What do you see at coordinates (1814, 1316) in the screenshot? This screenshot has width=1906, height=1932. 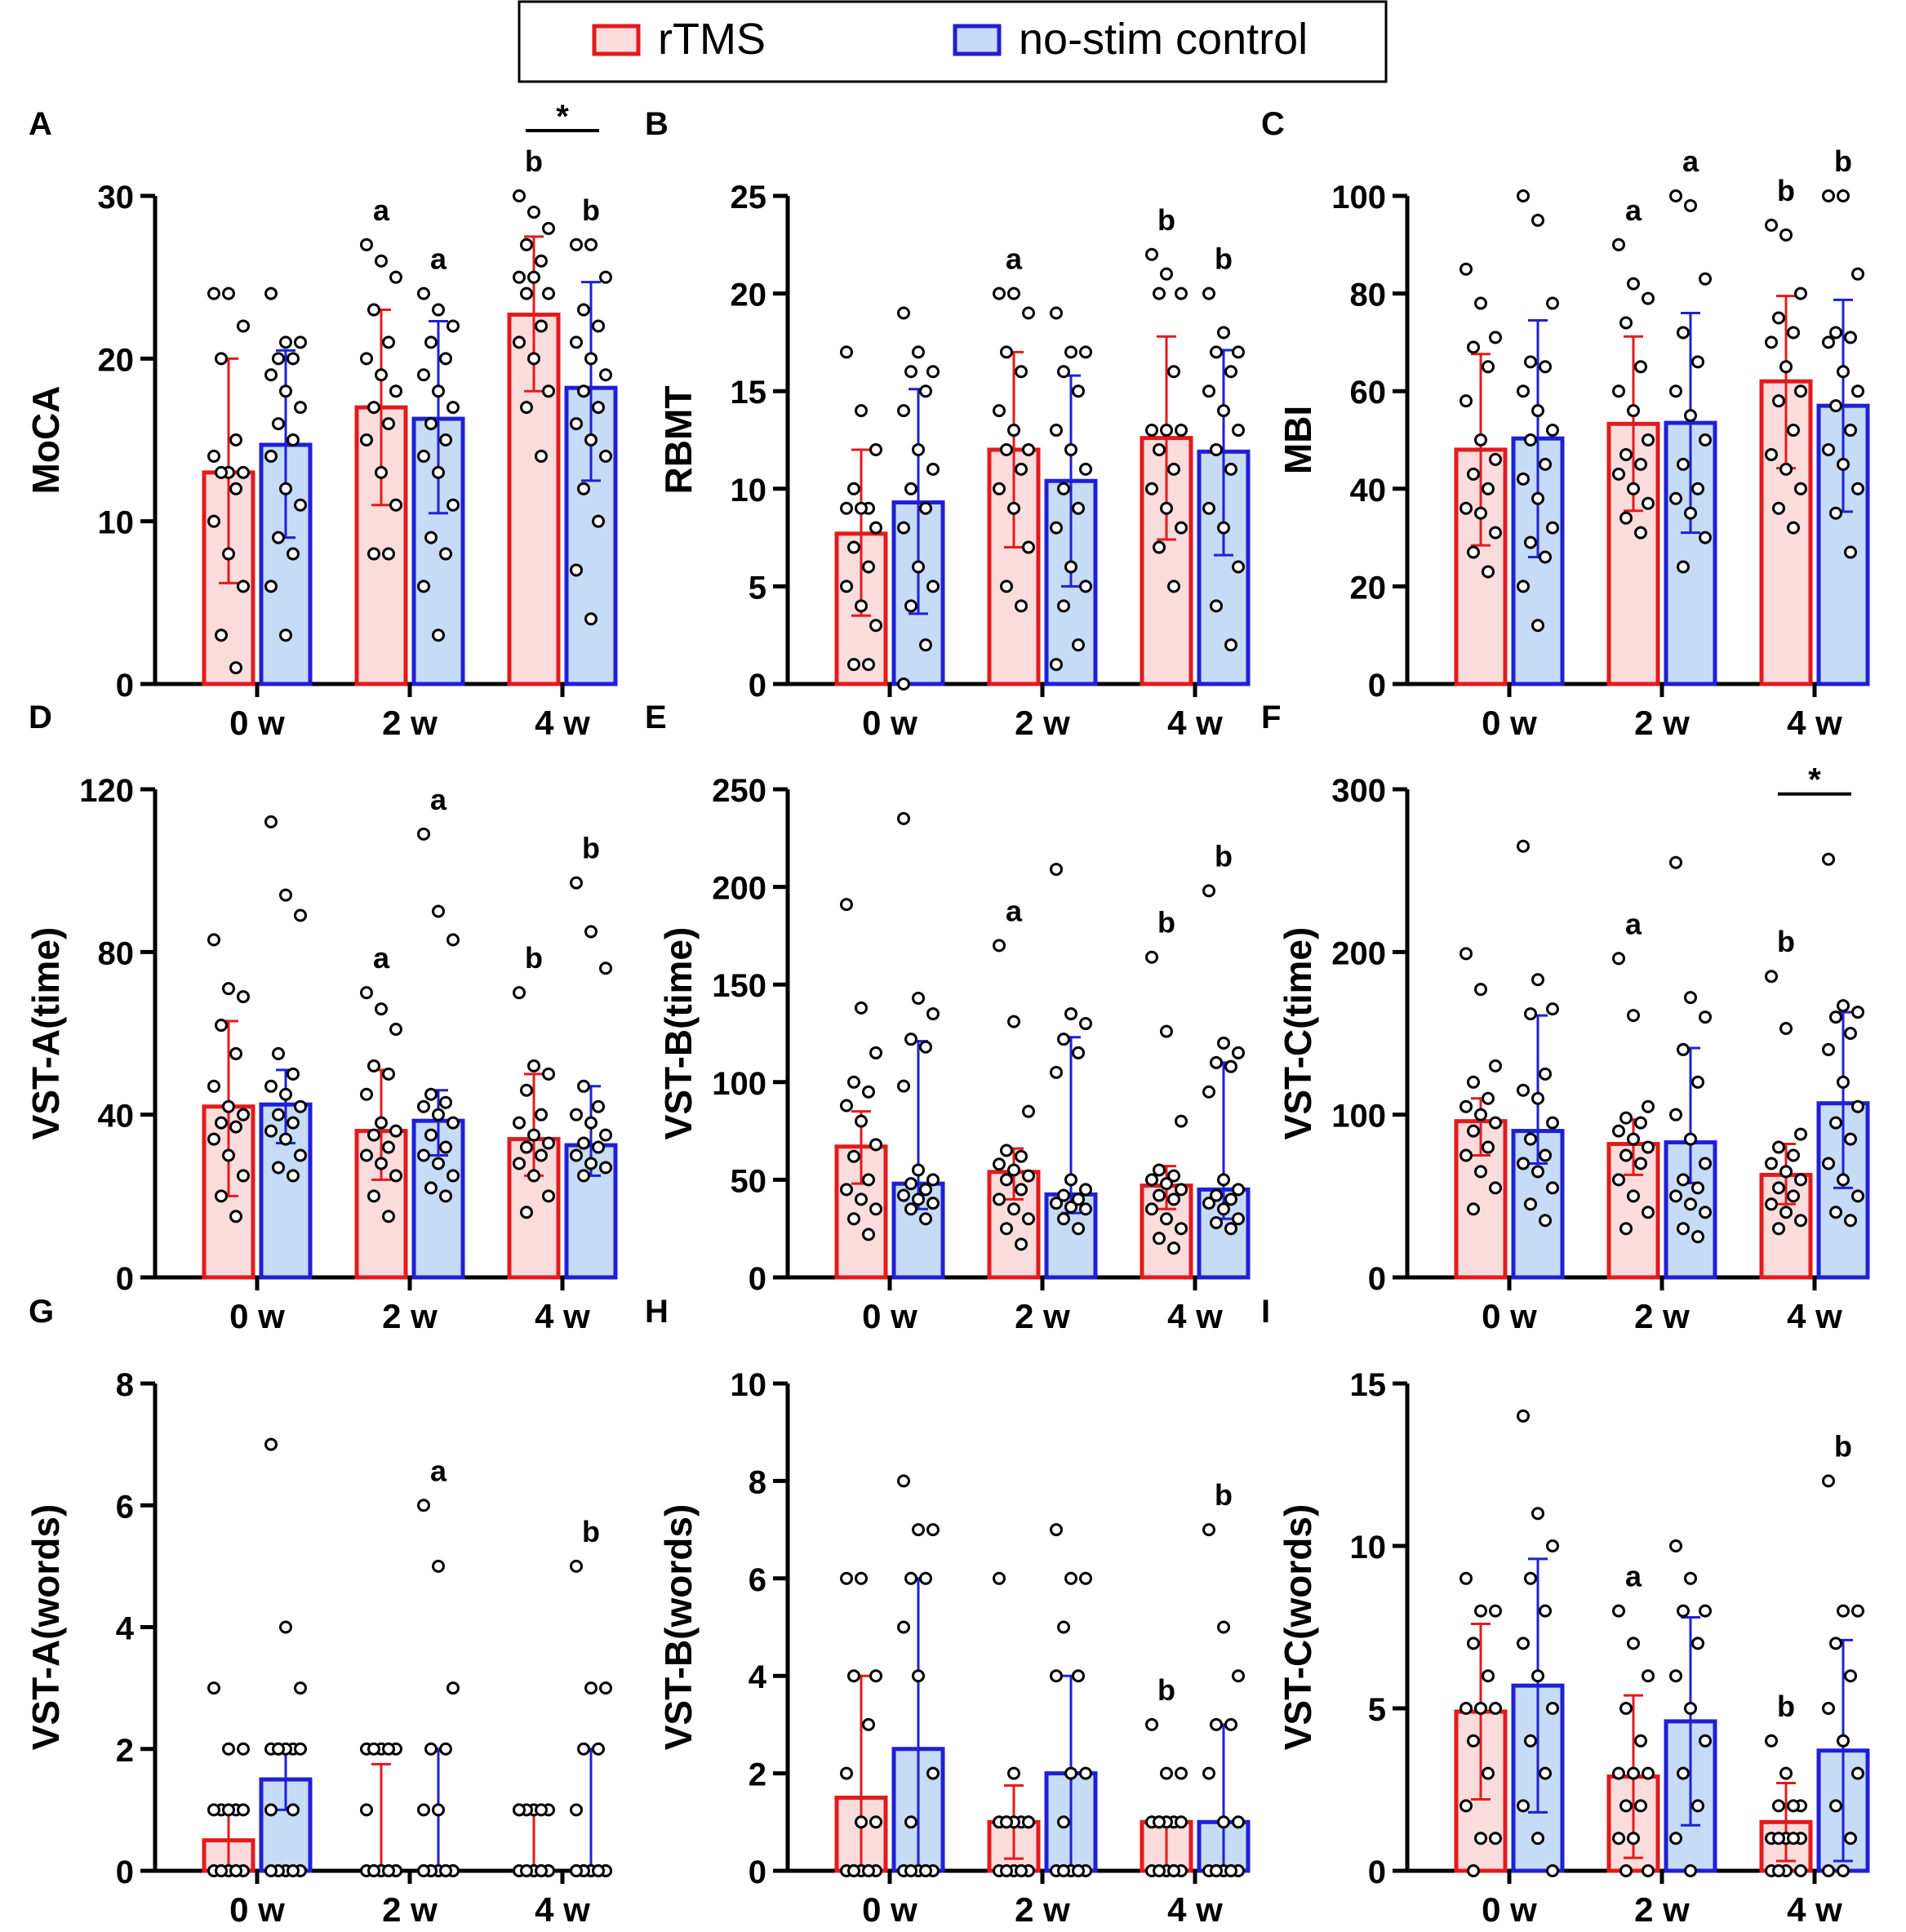 I see `x-tick-label: 4 w` at bounding box center [1814, 1316].